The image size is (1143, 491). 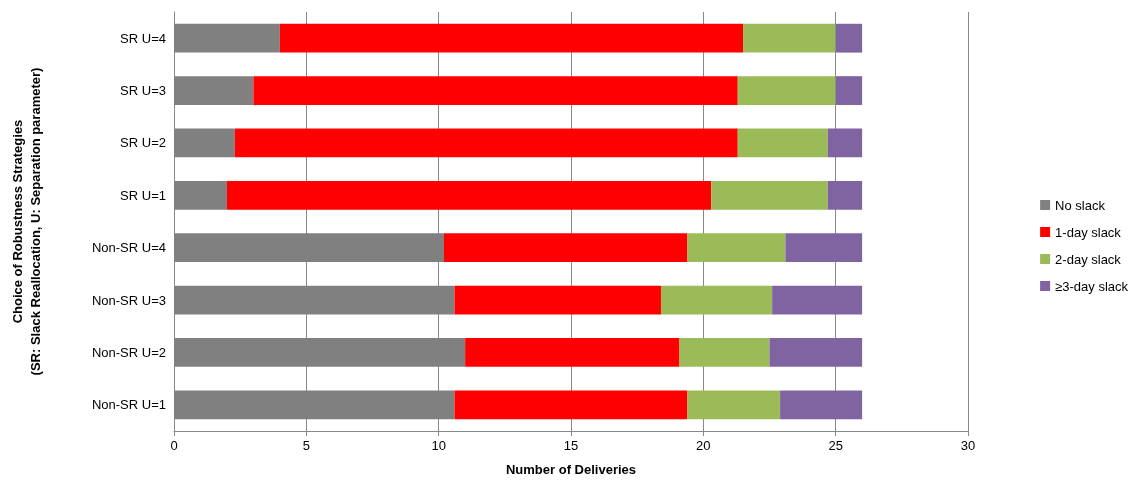 What do you see at coordinates (1080, 205) in the screenshot?
I see `legend-label: No slack` at bounding box center [1080, 205].